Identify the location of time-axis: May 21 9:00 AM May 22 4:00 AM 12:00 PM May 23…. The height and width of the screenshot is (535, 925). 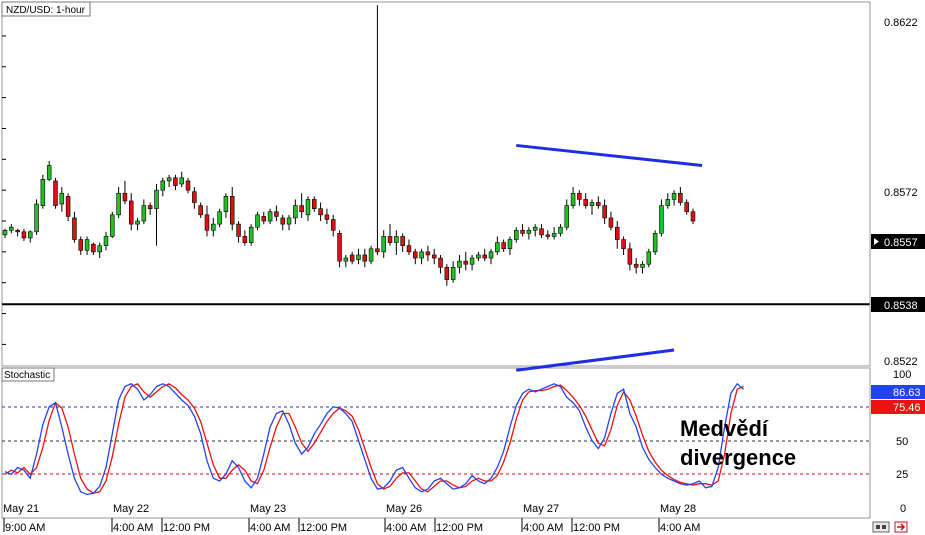
(455, 518).